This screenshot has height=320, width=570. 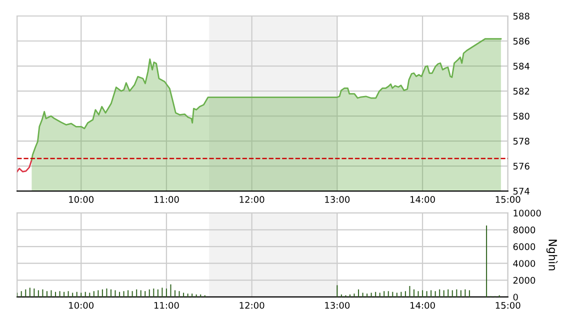 What do you see at coordinates (524, 230) in the screenshot?
I see `y-tick-label: 8000` at bounding box center [524, 230].